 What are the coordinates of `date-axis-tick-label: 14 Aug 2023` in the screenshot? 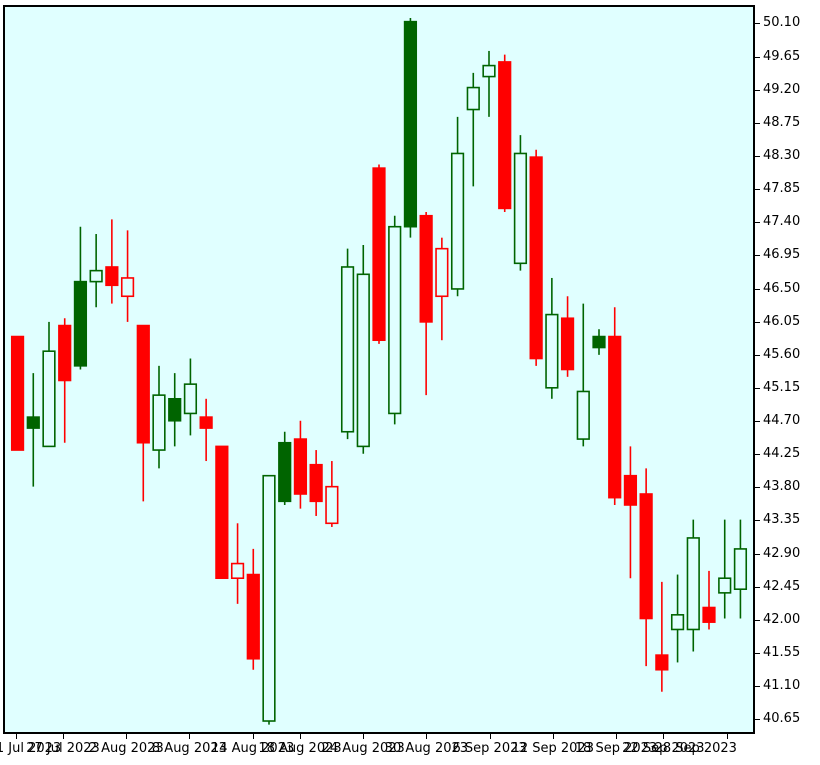 It's located at (252, 748).